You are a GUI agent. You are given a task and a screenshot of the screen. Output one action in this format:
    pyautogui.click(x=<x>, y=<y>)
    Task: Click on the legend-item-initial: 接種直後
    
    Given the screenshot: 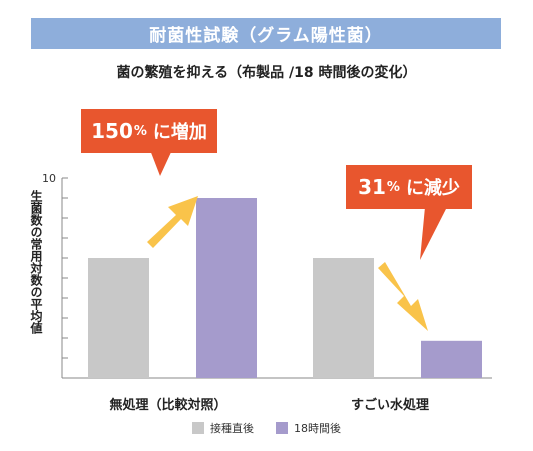 What is the action you would take?
    pyautogui.click(x=223, y=428)
    